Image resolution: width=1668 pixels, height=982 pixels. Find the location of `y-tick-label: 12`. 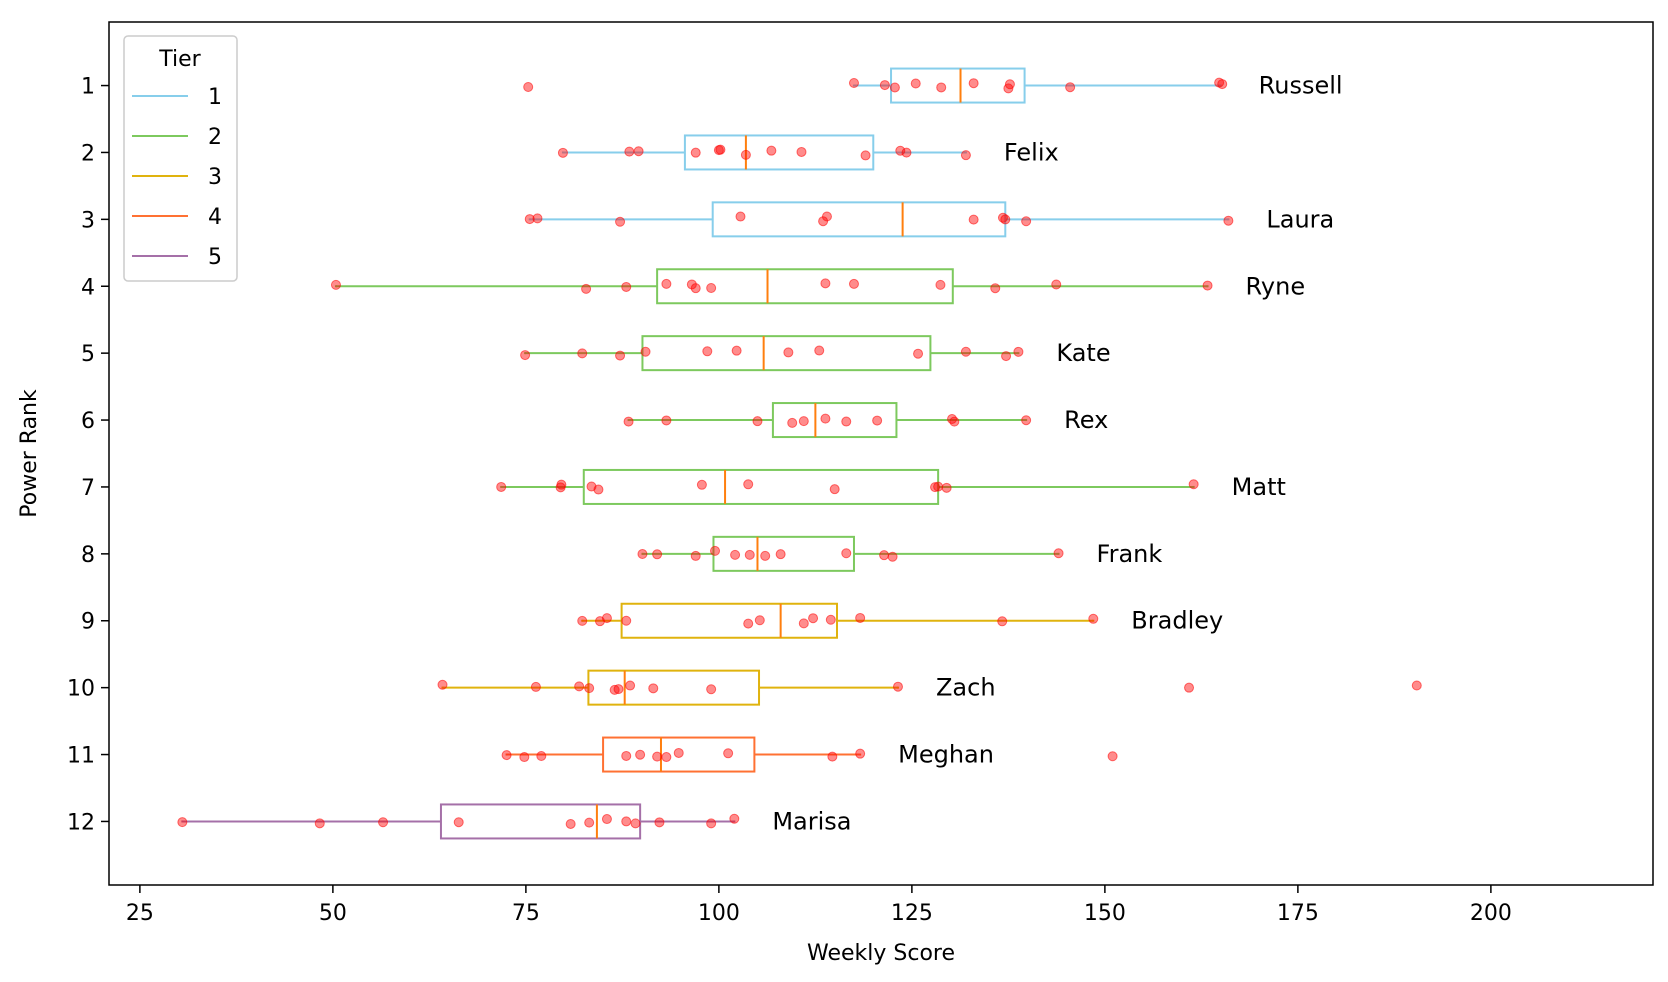

y-tick-label: 12 is located at coordinates (81, 822).